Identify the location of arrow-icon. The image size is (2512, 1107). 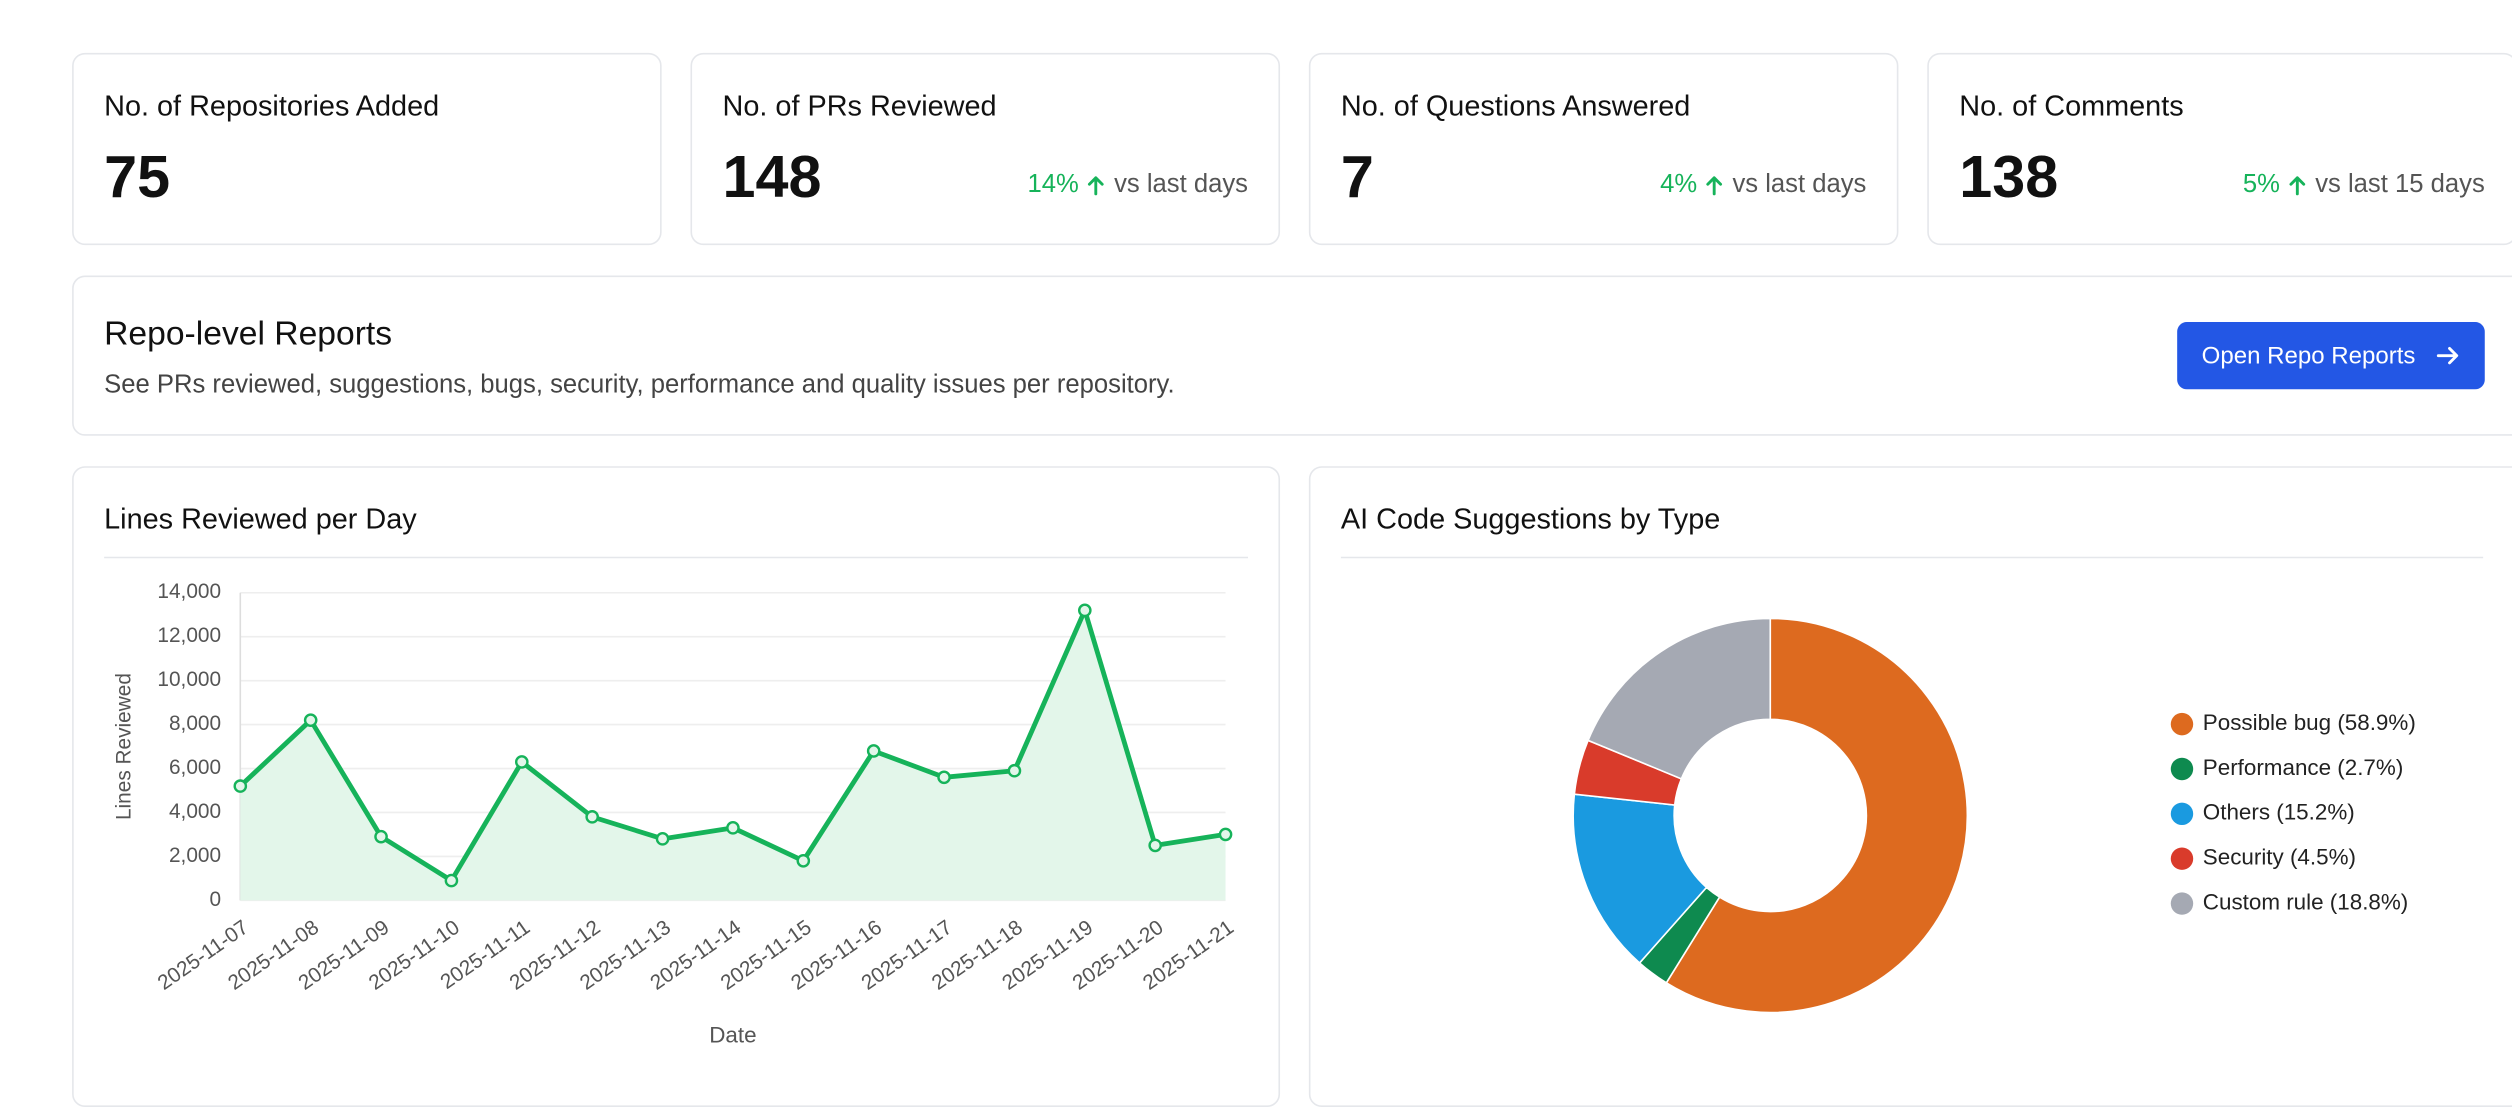
(2447, 356).